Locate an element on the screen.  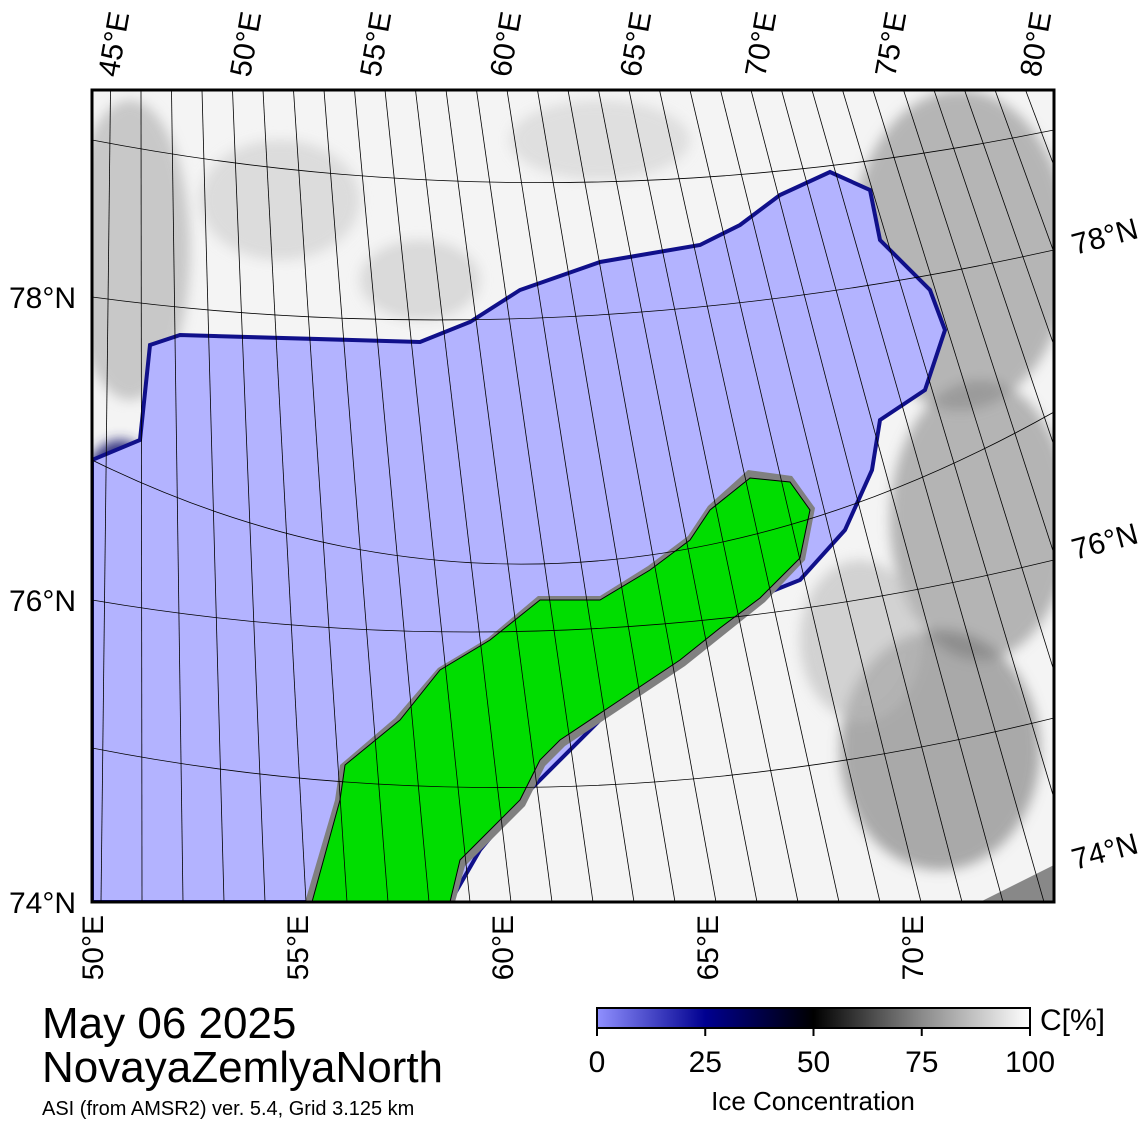
lon-label-top: 45°E is located at coordinates (114, 44).